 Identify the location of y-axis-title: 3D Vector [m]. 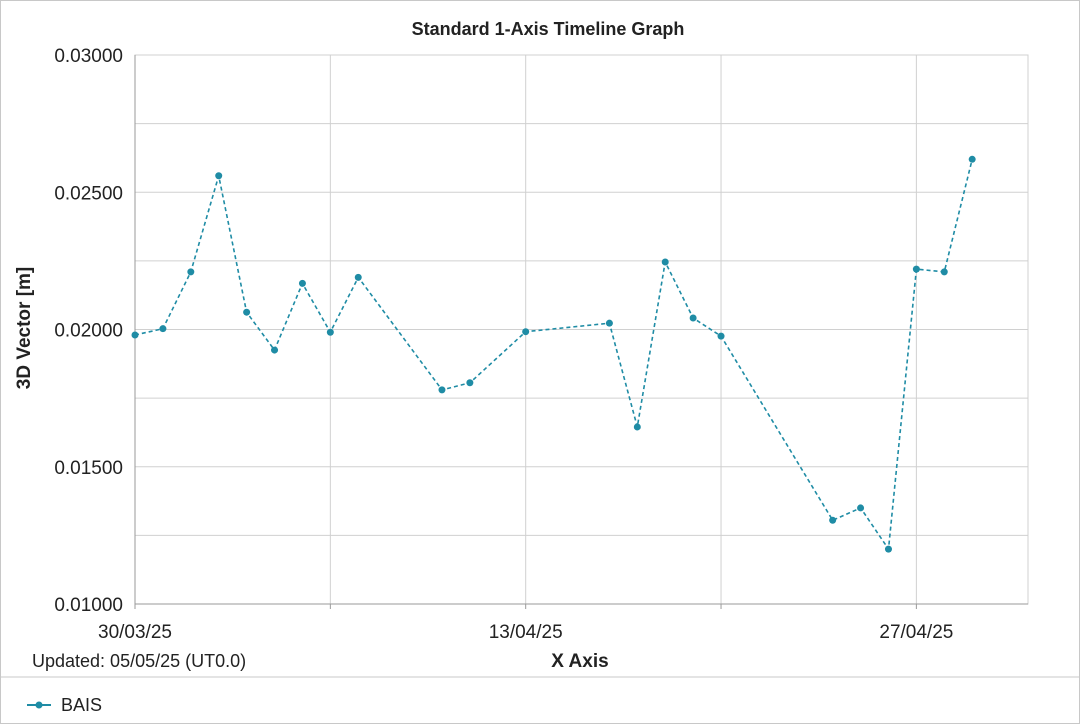
(24, 328).